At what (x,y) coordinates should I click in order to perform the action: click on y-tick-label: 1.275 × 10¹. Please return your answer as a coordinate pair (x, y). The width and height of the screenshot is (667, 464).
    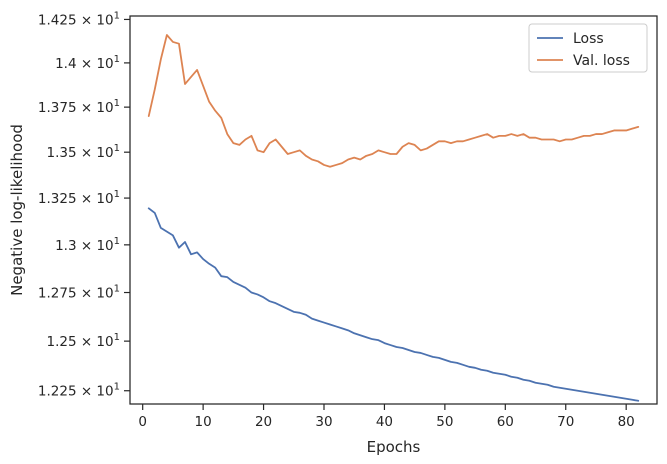
    Looking at the image, I should click on (79, 293).